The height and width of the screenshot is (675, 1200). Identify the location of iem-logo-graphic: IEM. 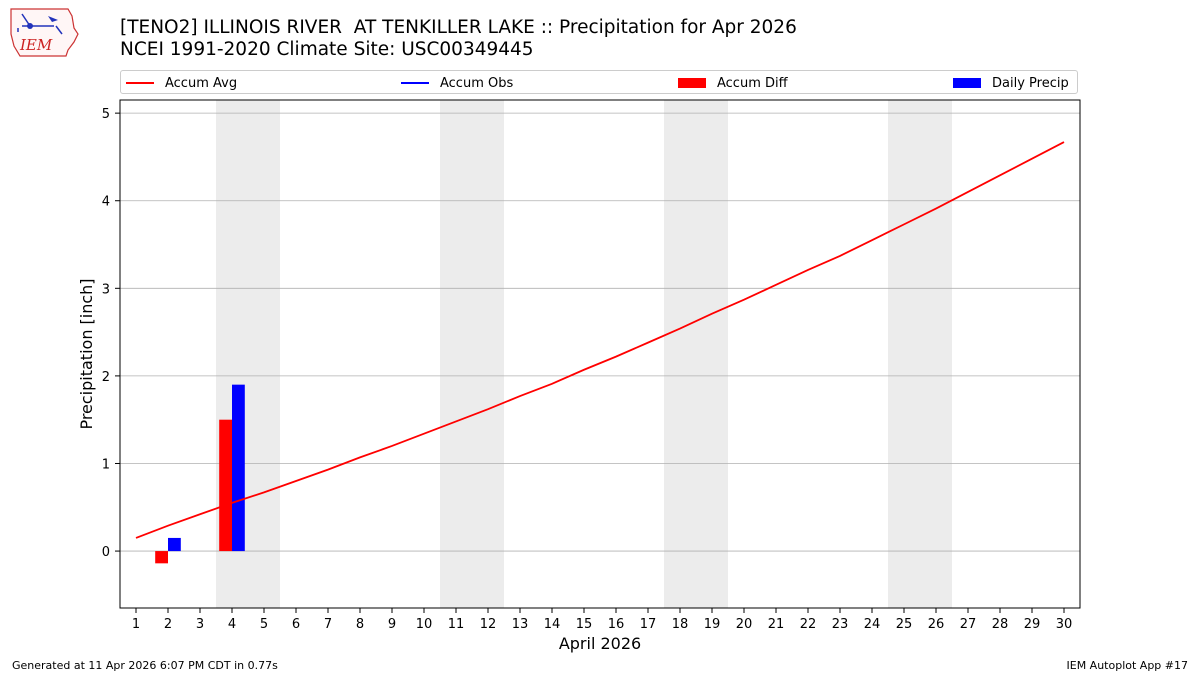
(44, 32).